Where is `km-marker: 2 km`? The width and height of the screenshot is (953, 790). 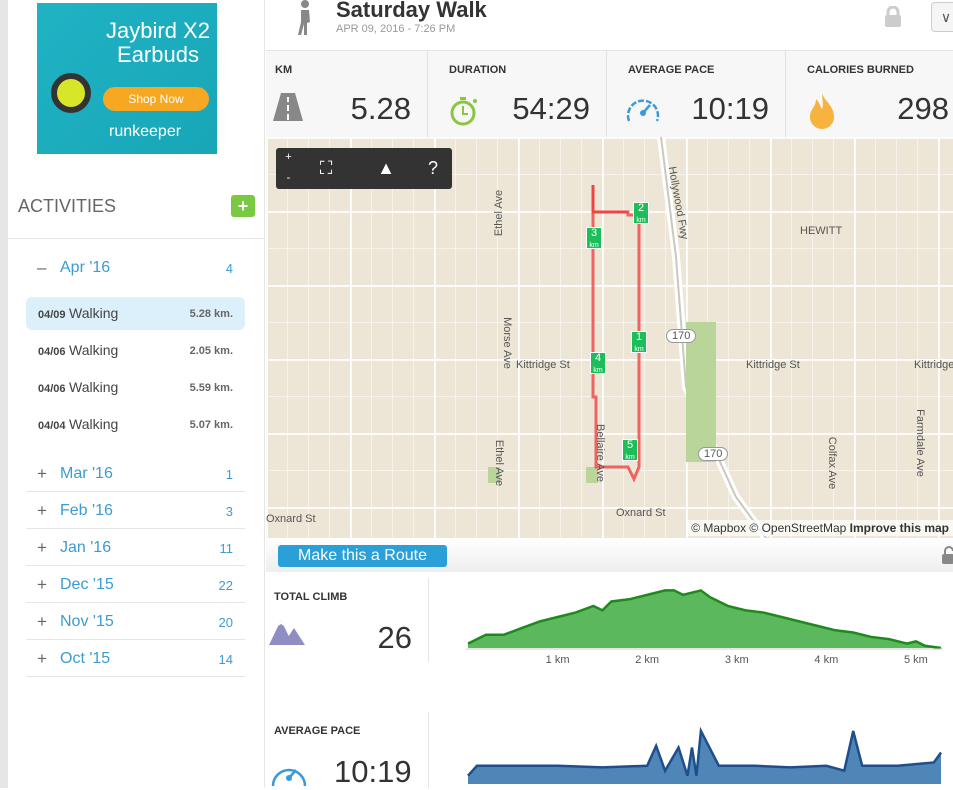 km-marker: 2 km is located at coordinates (641, 213).